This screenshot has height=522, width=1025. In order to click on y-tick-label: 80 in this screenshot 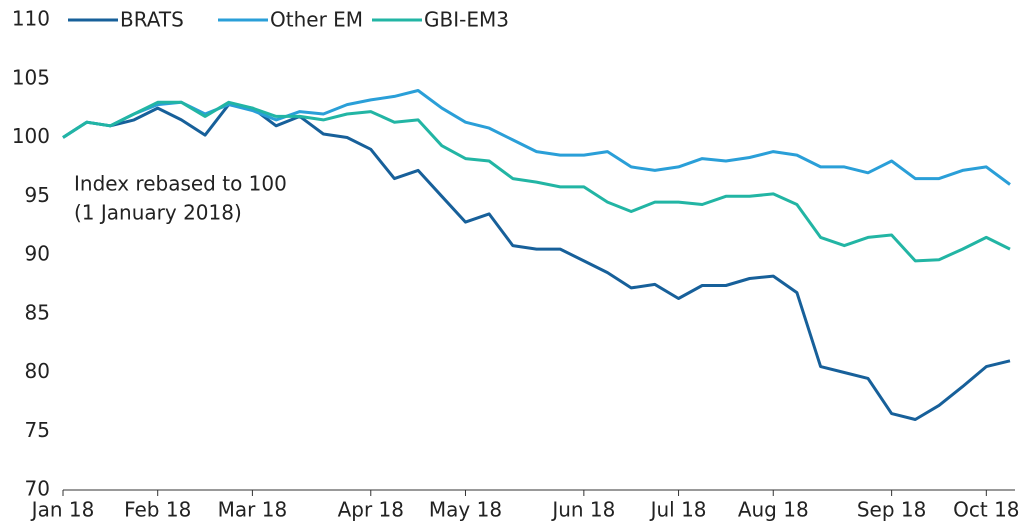, I will do `click(37, 371)`.